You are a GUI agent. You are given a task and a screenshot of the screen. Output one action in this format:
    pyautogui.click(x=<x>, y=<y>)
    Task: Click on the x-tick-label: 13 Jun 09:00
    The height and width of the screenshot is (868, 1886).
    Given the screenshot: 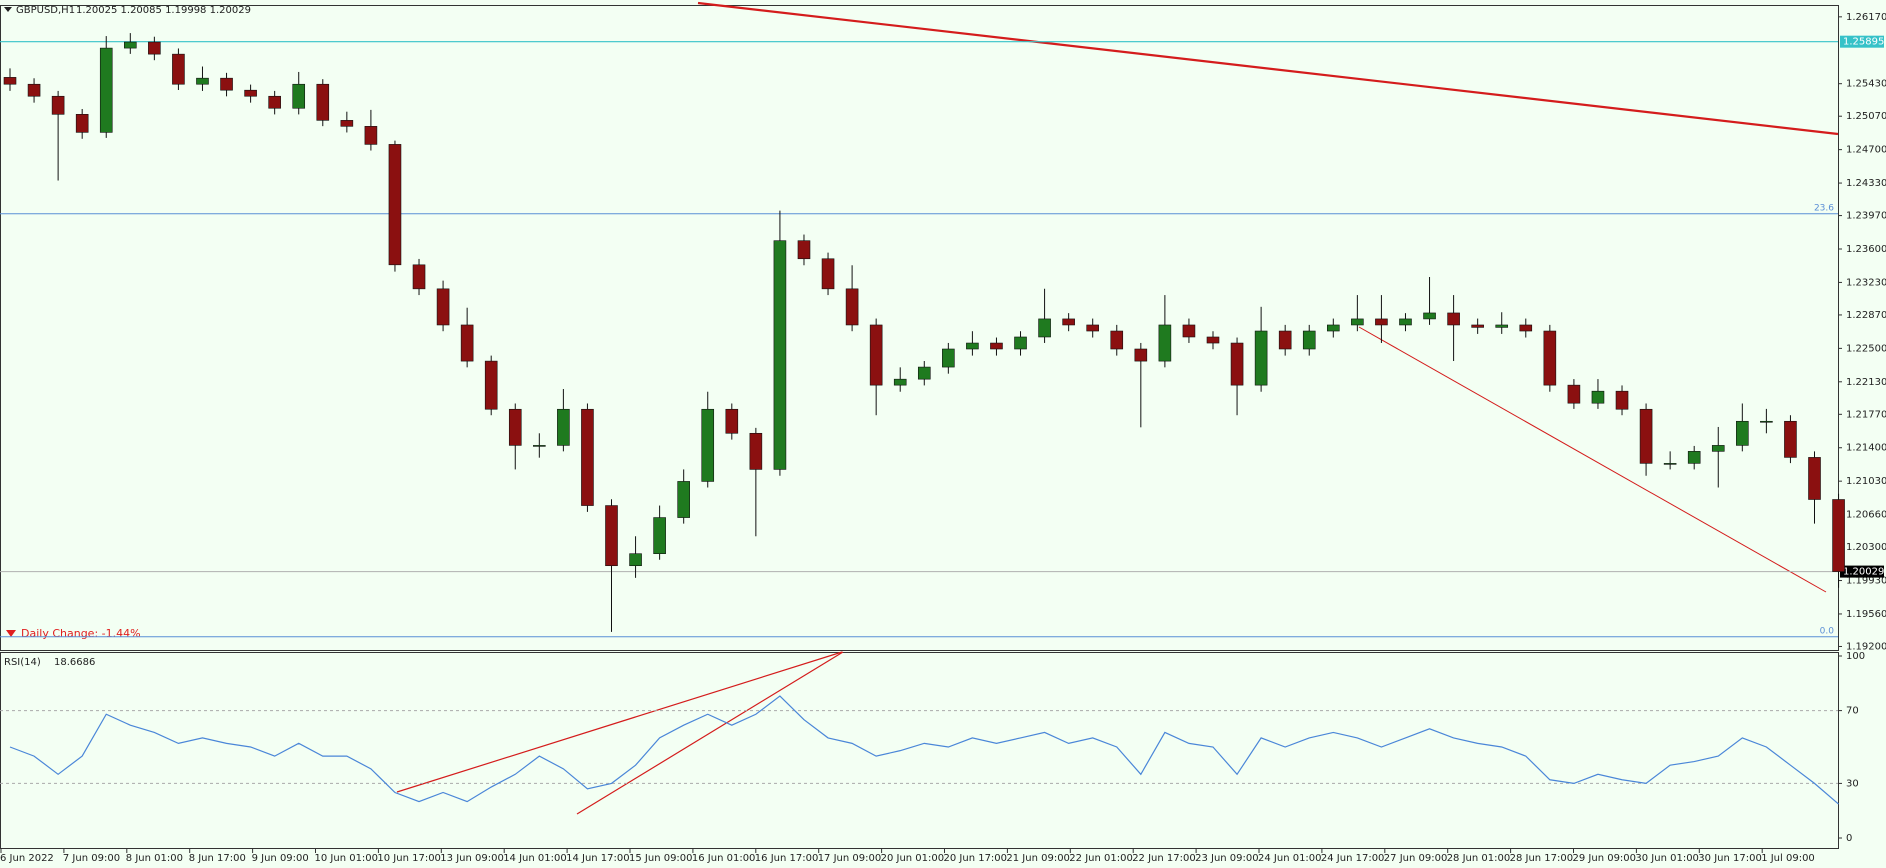 What is the action you would take?
    pyautogui.click(x=472, y=858)
    